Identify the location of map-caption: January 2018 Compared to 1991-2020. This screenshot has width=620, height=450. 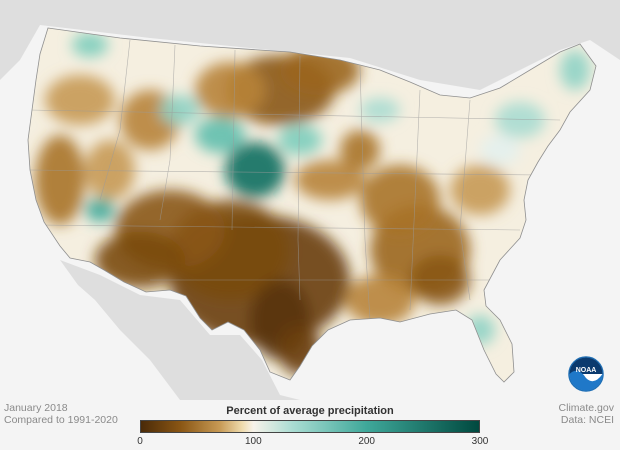
(61, 414).